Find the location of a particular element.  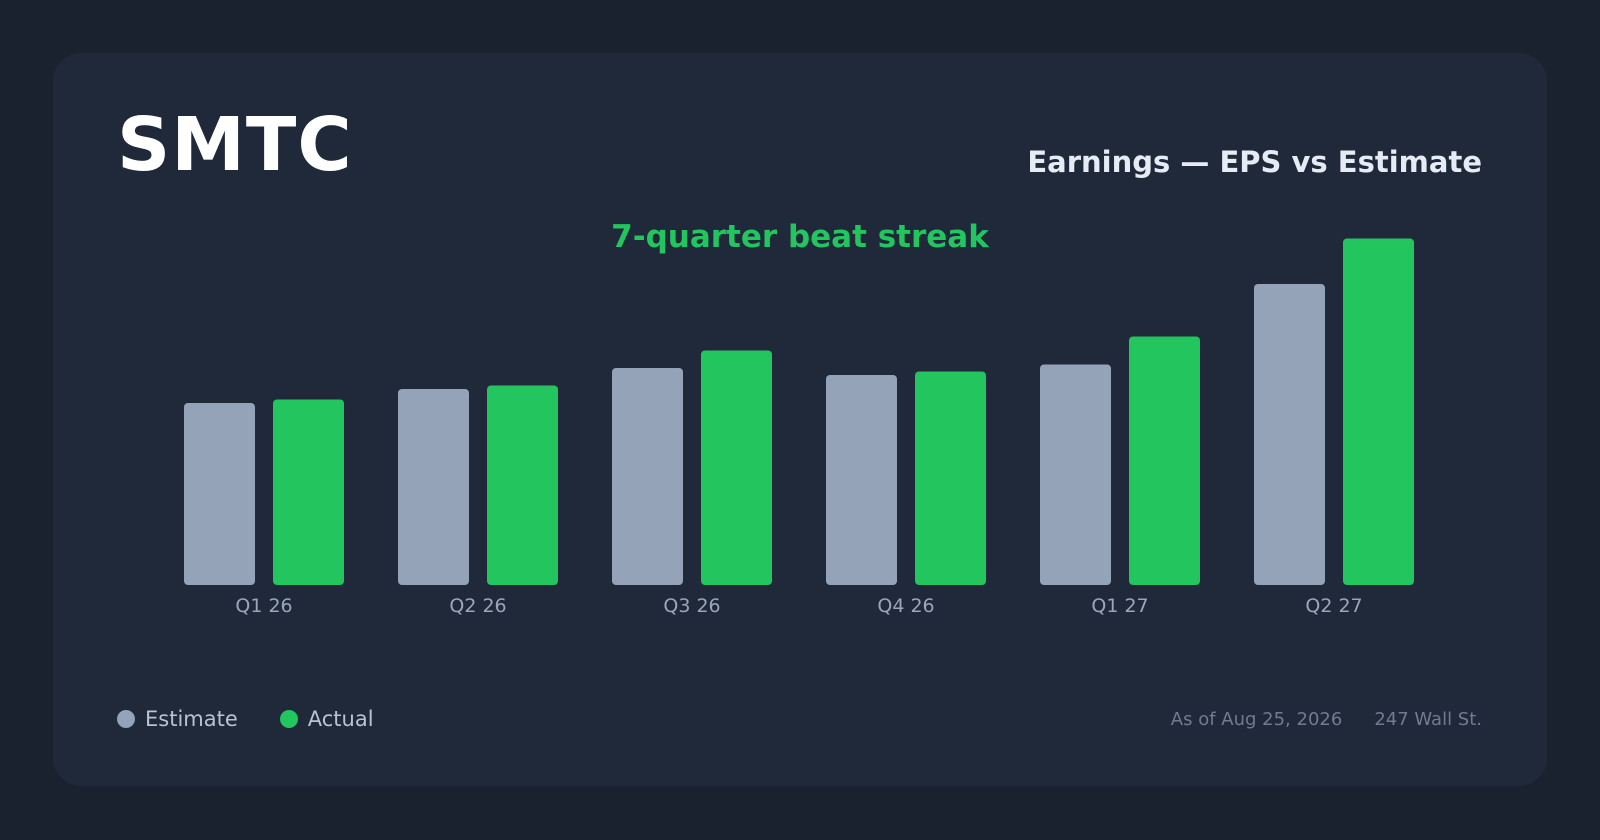

legend-item-estimate: Estimate is located at coordinates (177, 719).